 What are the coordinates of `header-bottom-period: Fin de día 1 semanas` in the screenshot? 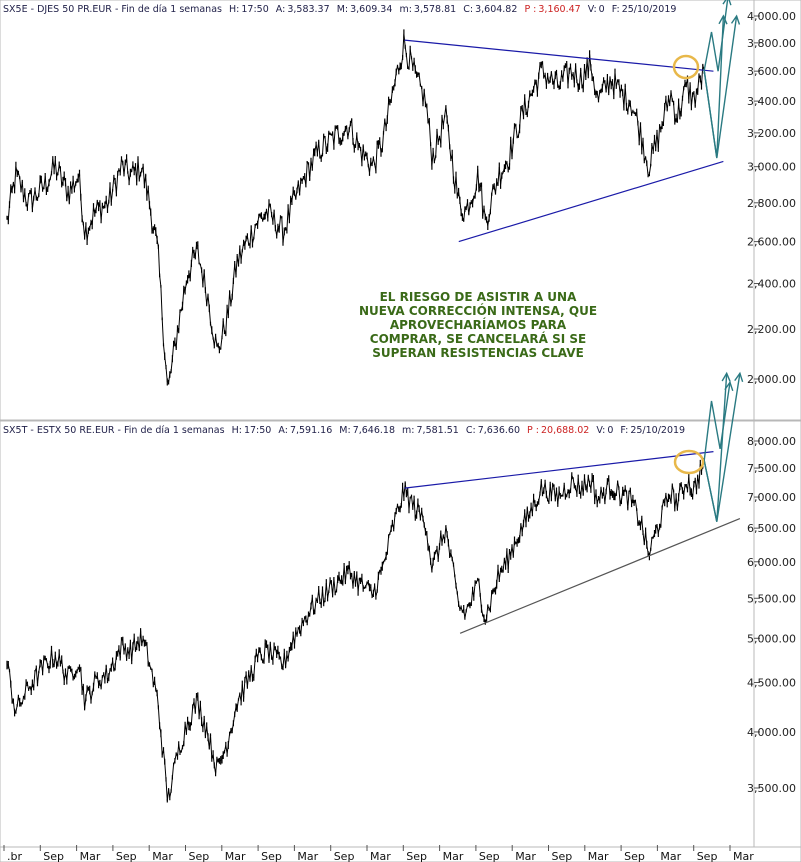 It's located at (174, 430).